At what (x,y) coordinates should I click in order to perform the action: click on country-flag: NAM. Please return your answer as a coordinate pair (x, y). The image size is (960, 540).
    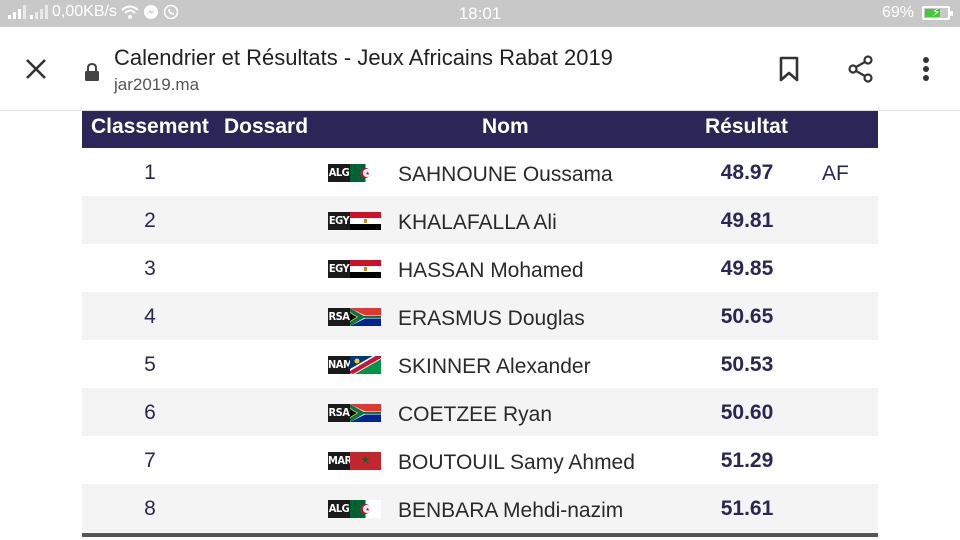
    Looking at the image, I should click on (354, 364).